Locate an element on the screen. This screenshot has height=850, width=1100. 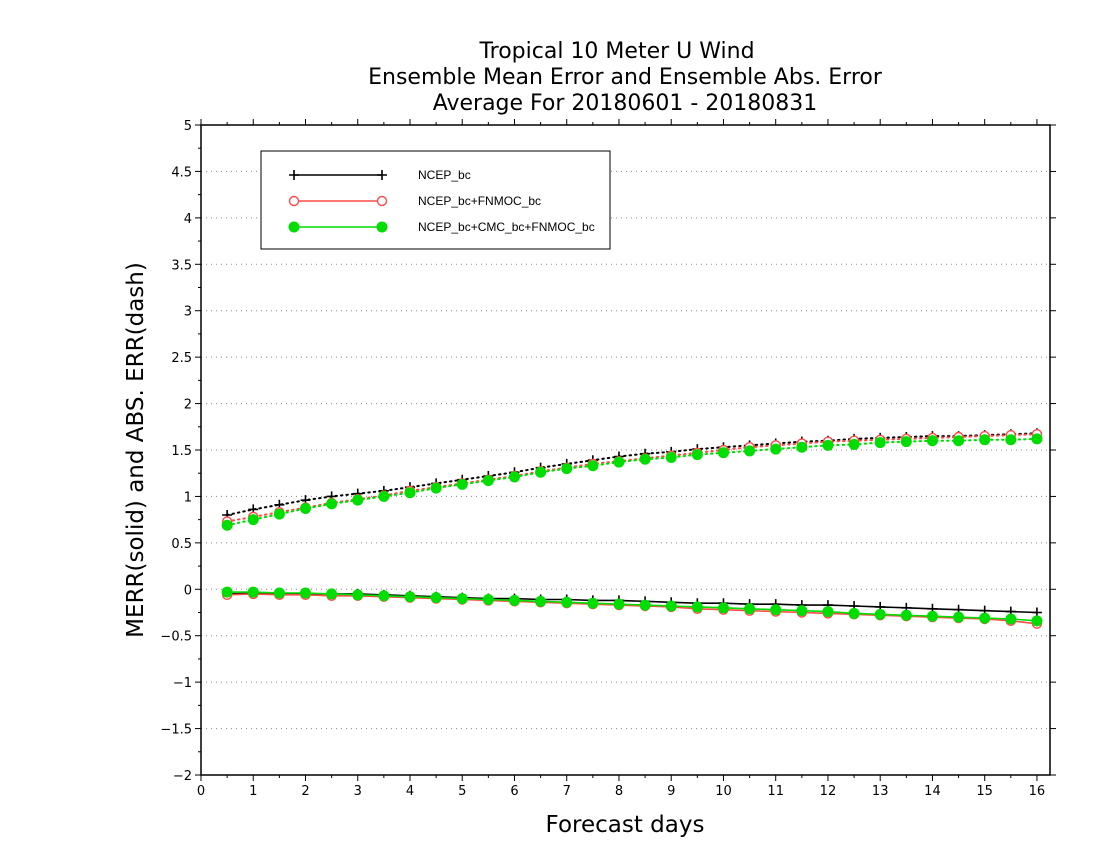
x-tick-label: 0 is located at coordinates (201, 791).